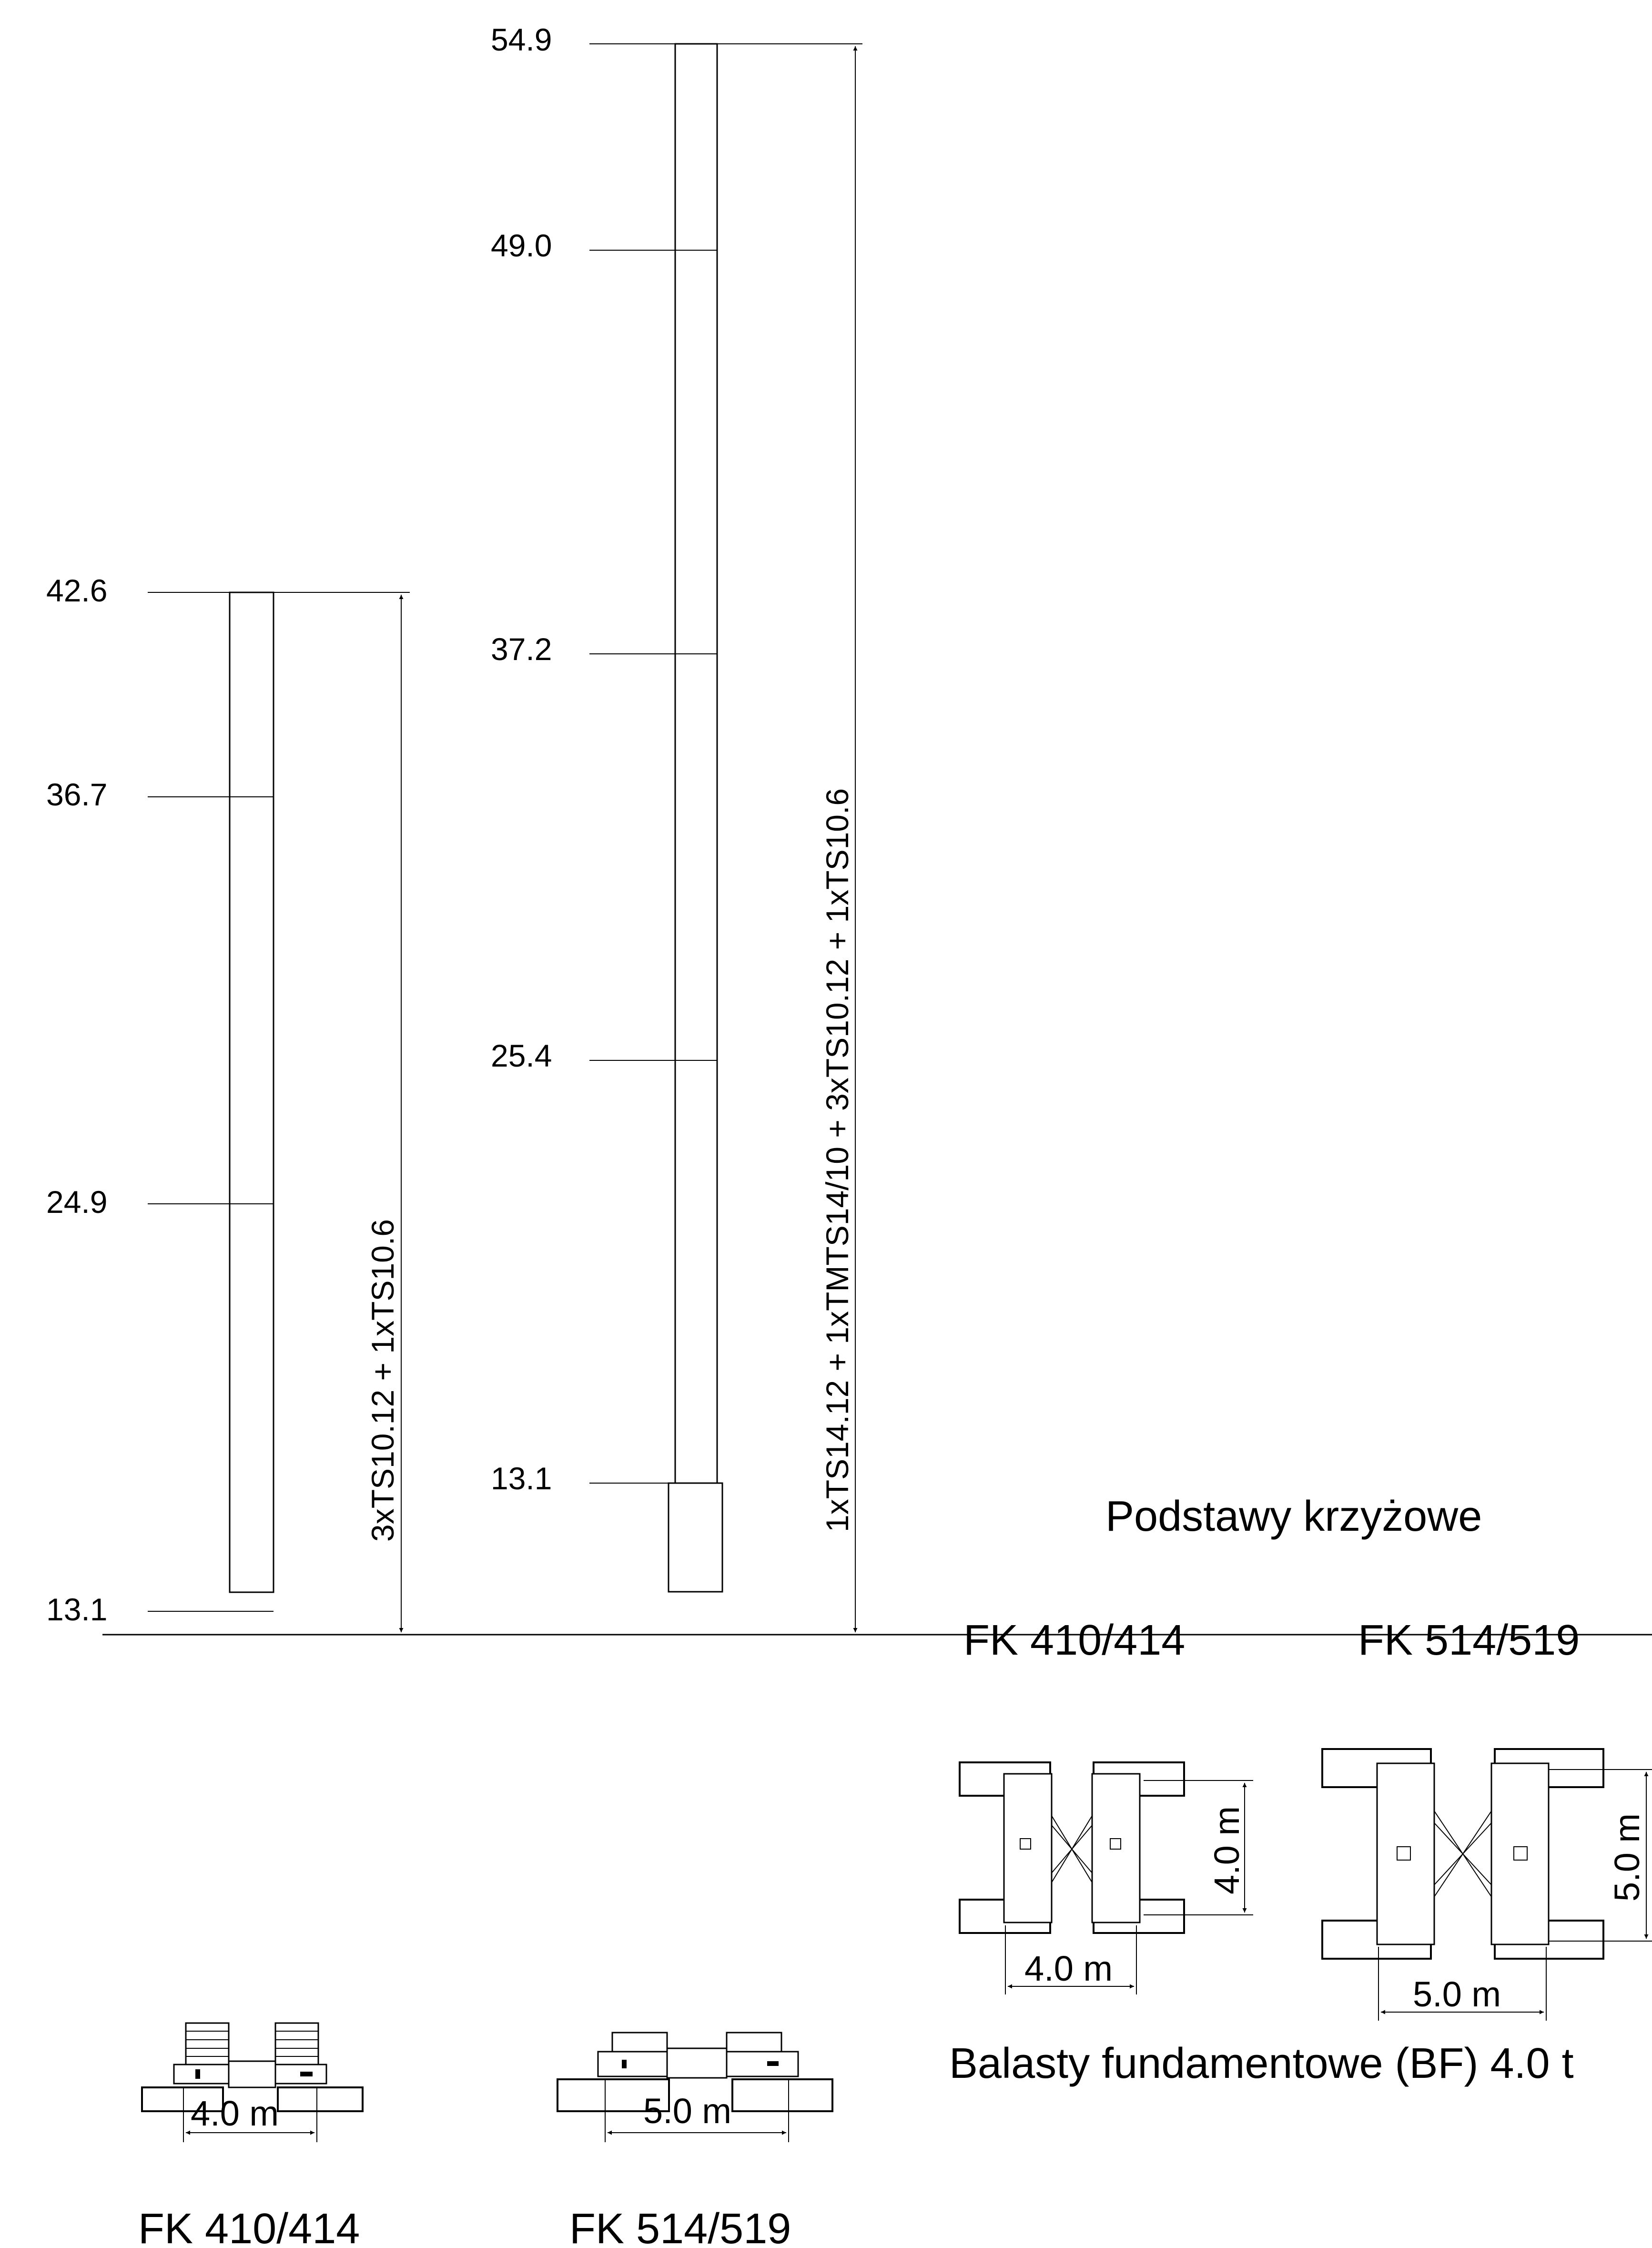  I want to click on height-label: 25.4, so click(521, 1055).